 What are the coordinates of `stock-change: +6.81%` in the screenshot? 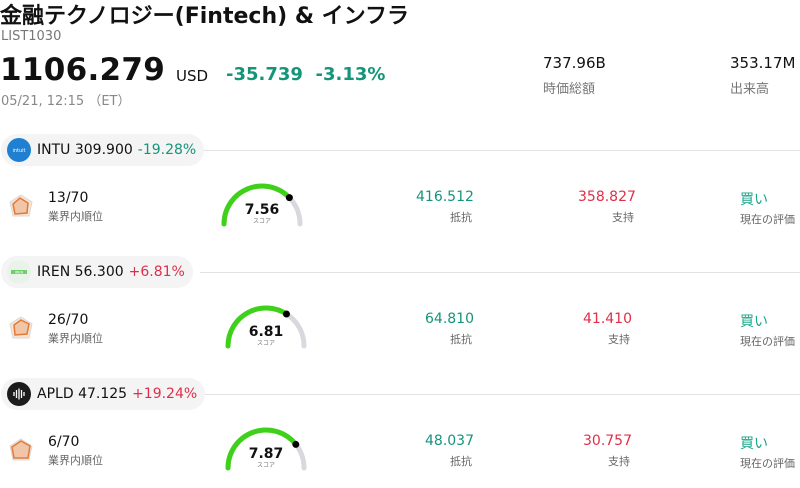 It's located at (156, 272).